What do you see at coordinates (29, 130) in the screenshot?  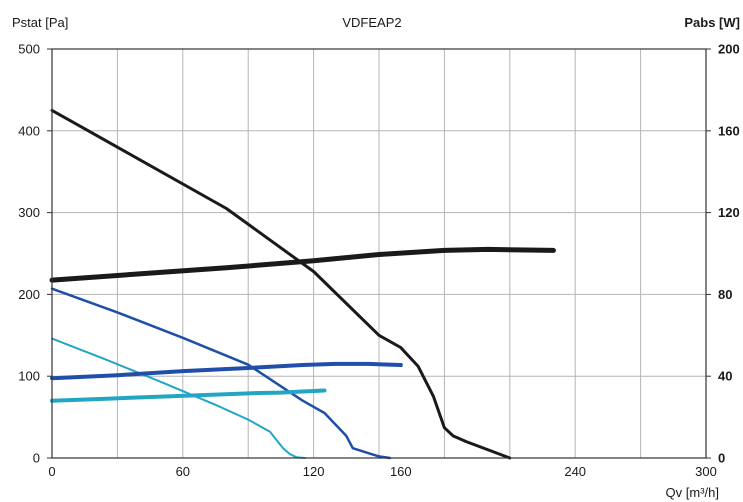 I see `y-tick-label: 400` at bounding box center [29, 130].